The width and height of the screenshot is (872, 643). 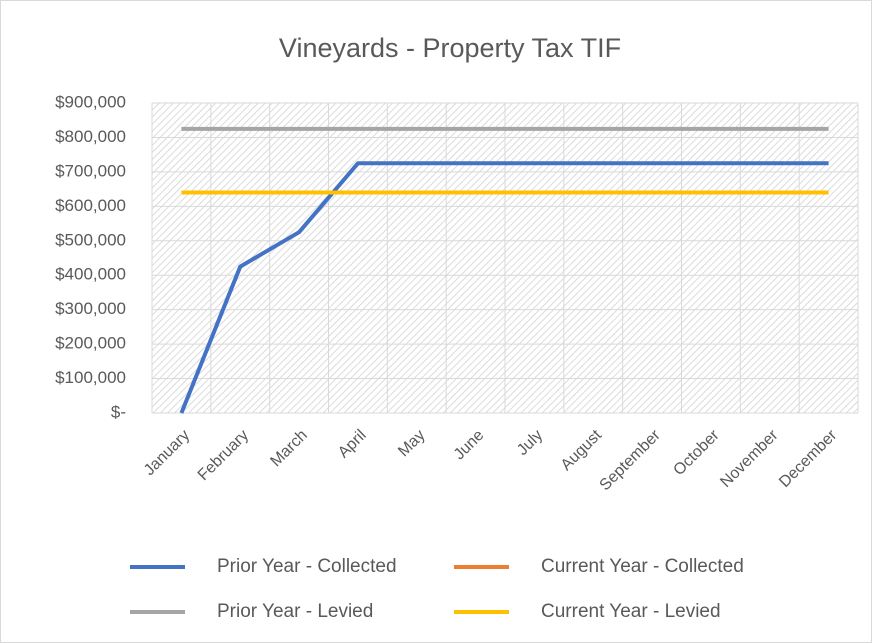 I want to click on y-tick-label: $300,000, so click(x=90, y=308).